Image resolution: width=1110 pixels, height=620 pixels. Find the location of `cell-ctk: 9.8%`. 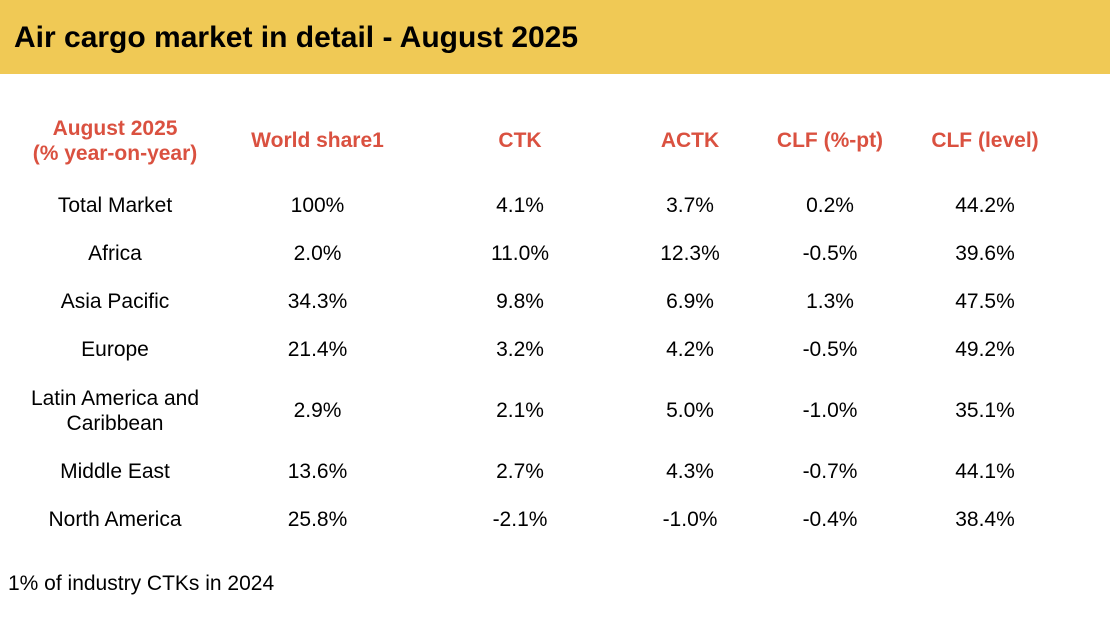

cell-ctk: 9.8% is located at coordinates (520, 302).